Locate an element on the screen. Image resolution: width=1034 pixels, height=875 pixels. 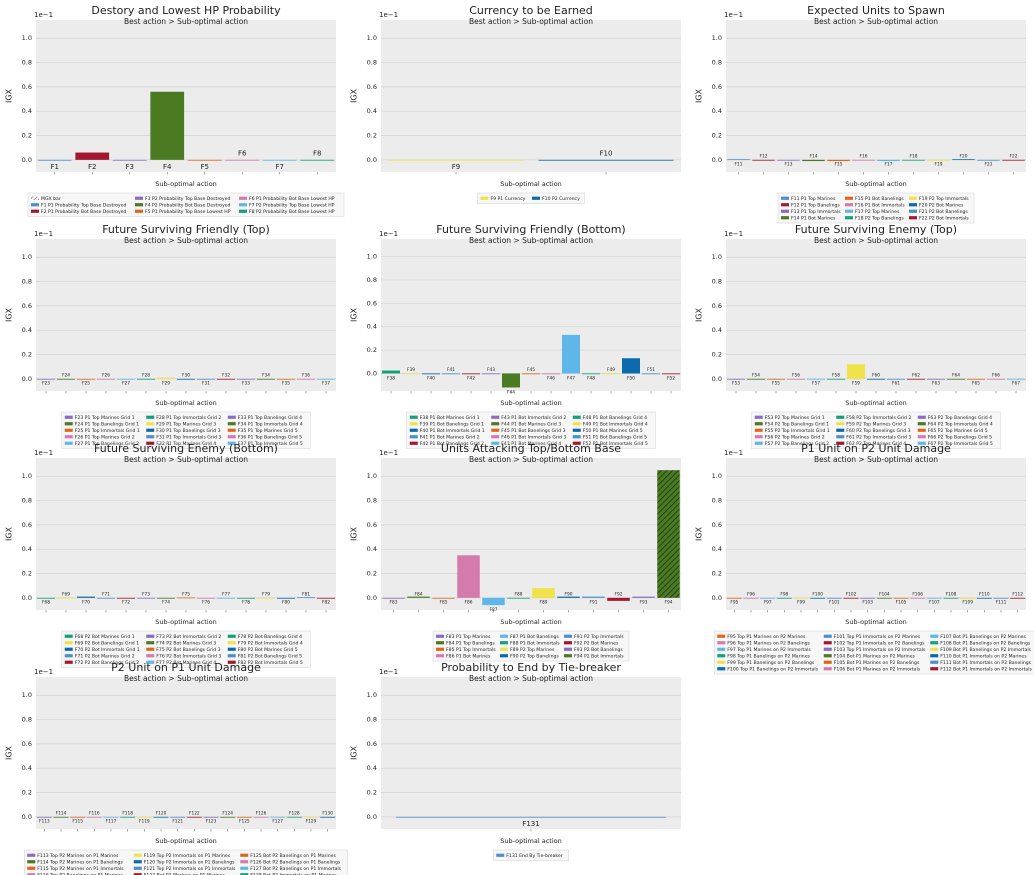
y-tick-label: 0.2 is located at coordinates (27, 136).